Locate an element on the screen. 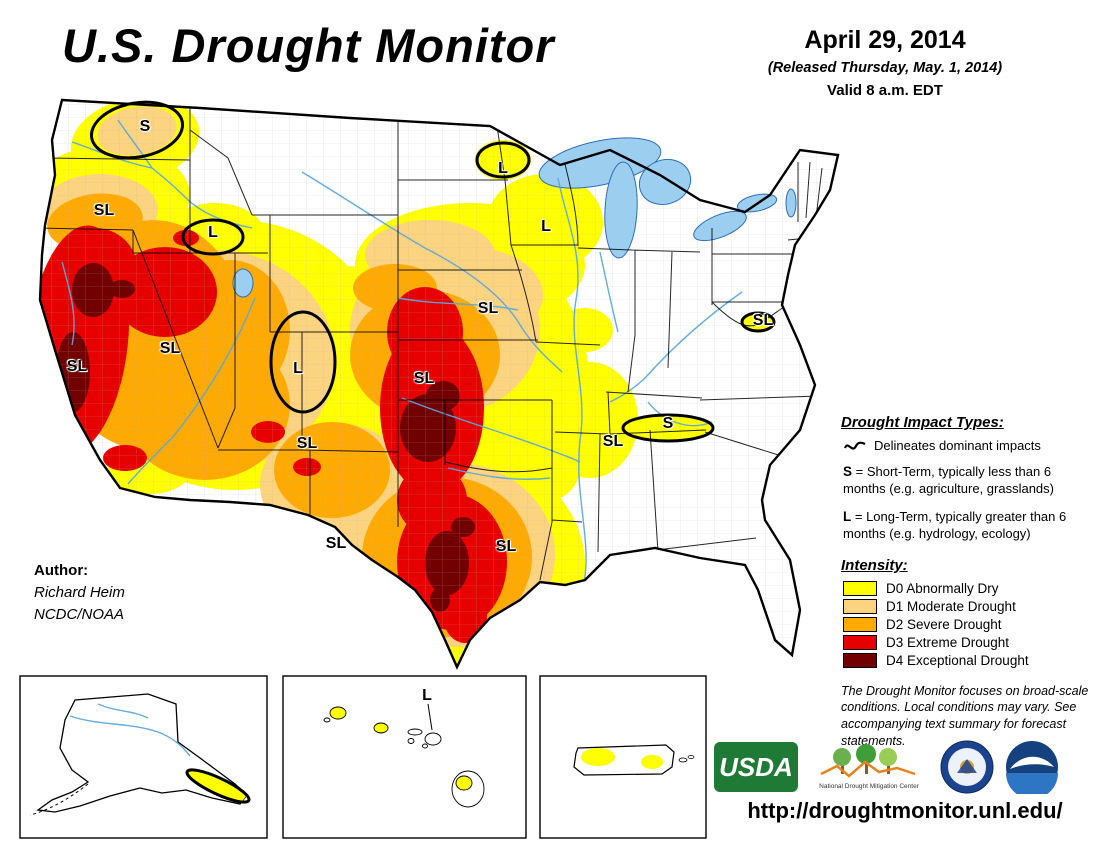  impact-types-heading: Drought Impact Types: is located at coordinates (922, 422).